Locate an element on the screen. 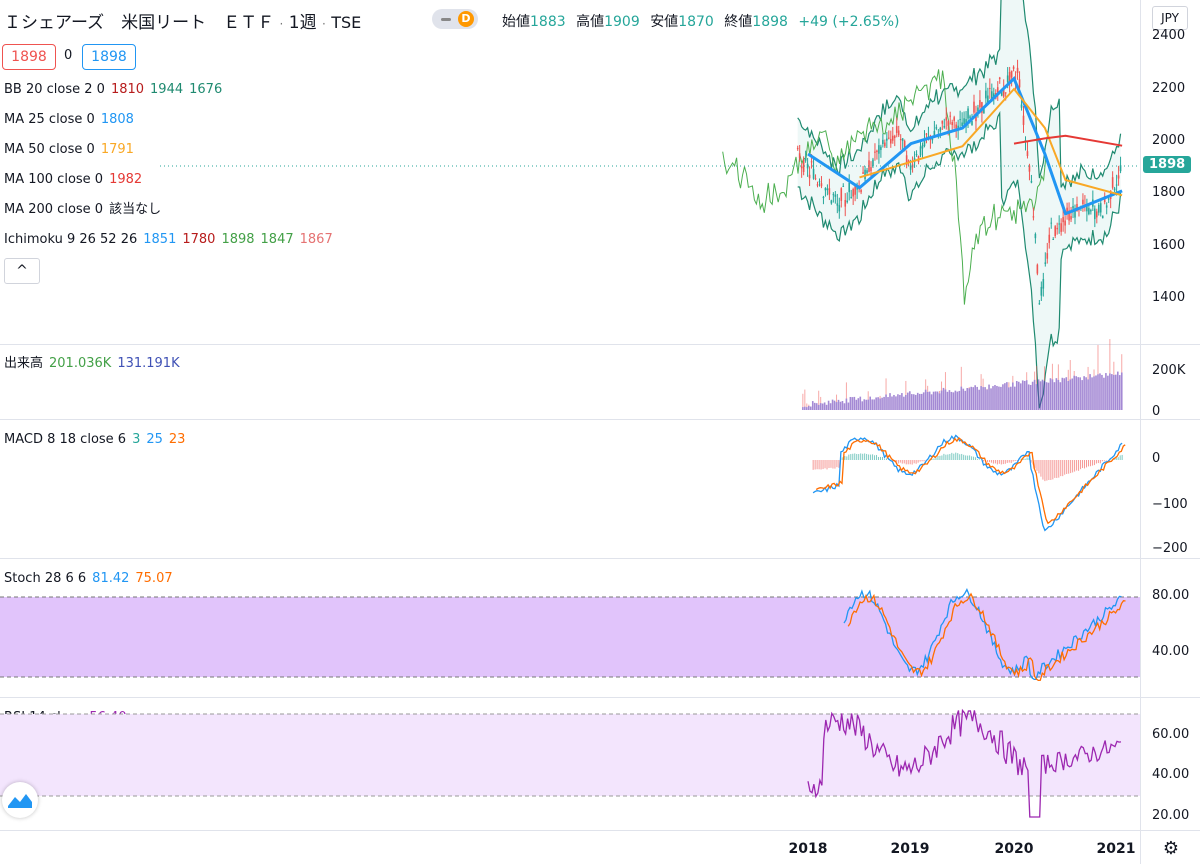 The width and height of the screenshot is (1200, 865). bollinger-upper is located at coordinates (959, 94).